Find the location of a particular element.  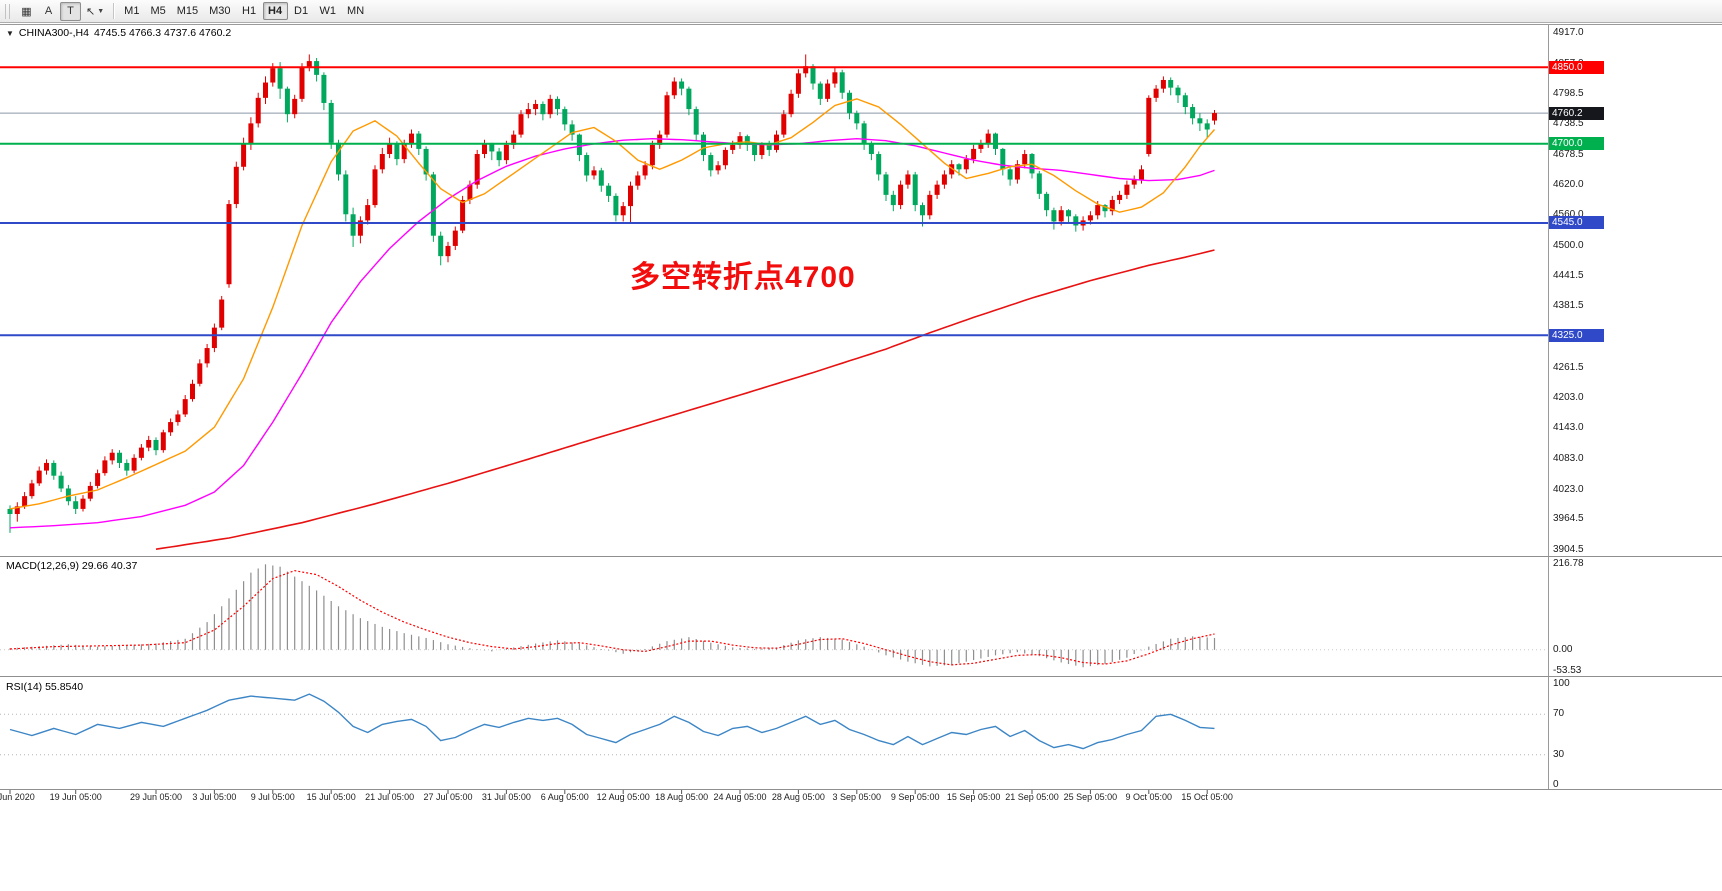

label-tool-button: T is located at coordinates (70, 11).